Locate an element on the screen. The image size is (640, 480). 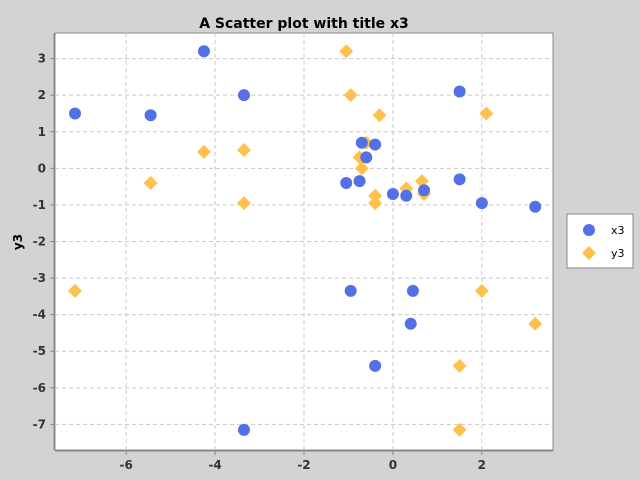
legend-marker-y3 is located at coordinates (589, 253).